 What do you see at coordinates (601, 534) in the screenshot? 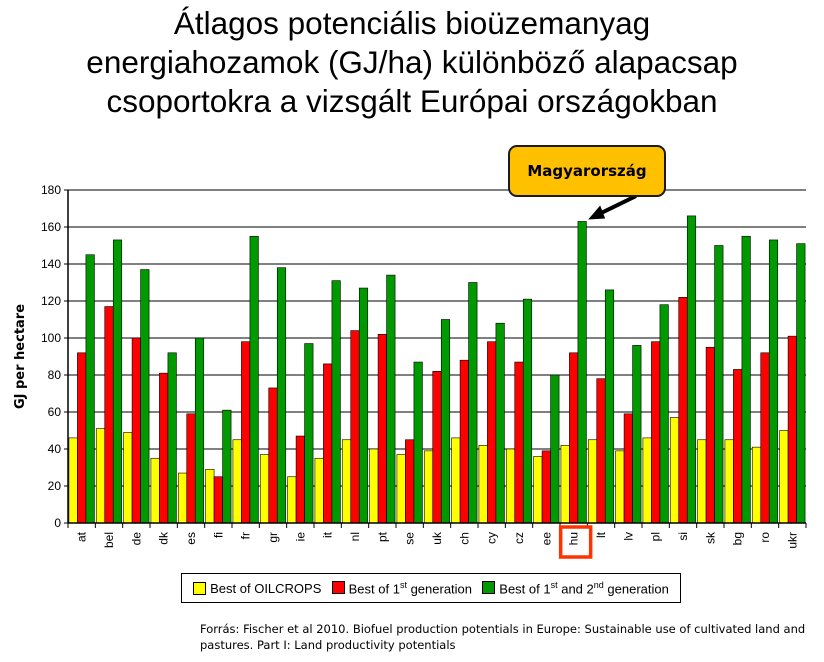
I see `x-tick-label-lt: lt` at bounding box center [601, 534].